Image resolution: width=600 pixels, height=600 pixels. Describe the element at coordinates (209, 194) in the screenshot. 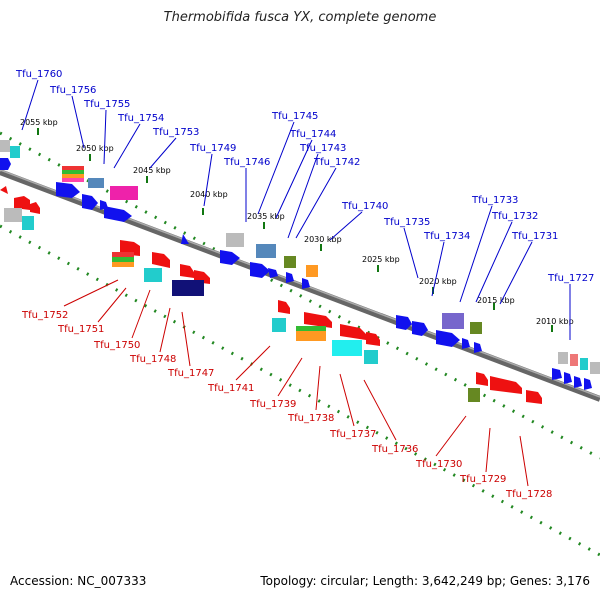

I see `kbp-label-2040: 2040 kbp` at that location.